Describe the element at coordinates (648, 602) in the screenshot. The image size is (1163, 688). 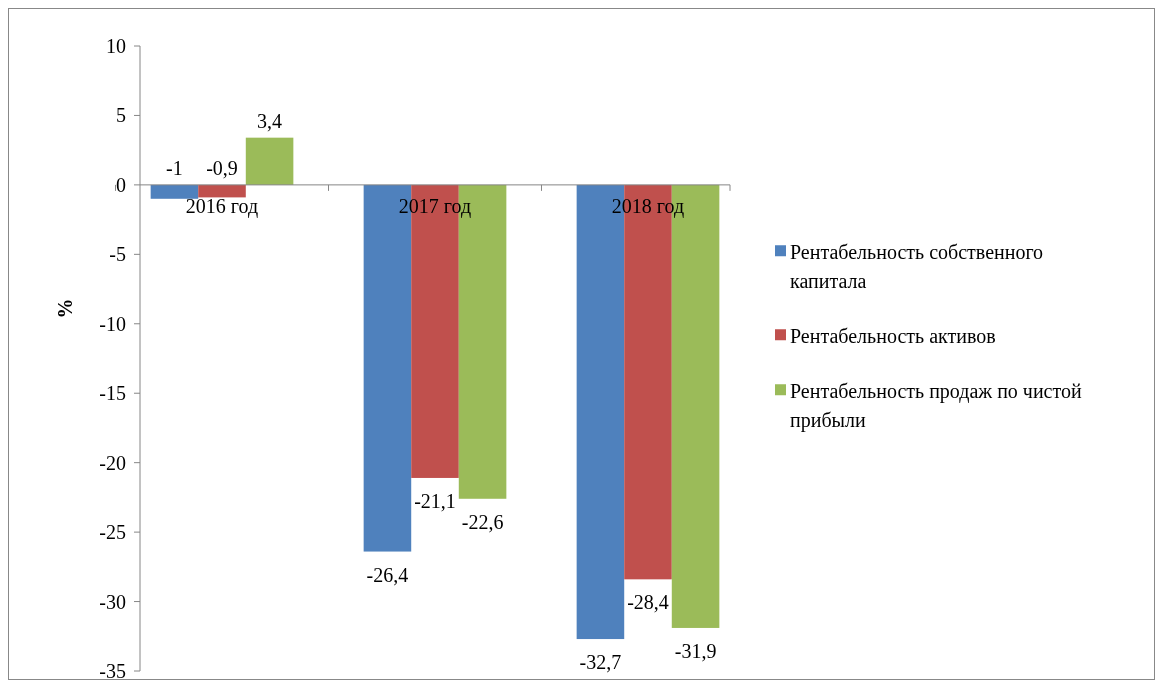
I see `data-label: -28,4` at that location.